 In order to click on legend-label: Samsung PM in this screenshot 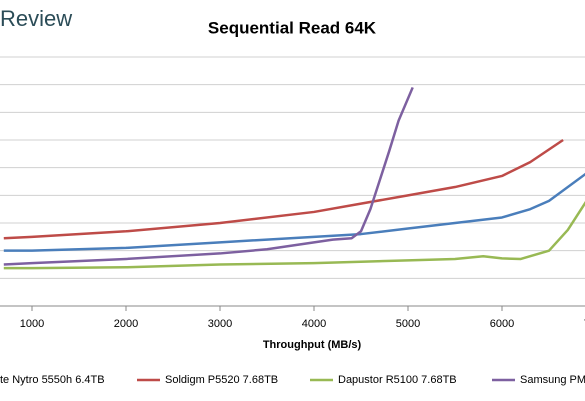, I will do `click(552, 380)`.